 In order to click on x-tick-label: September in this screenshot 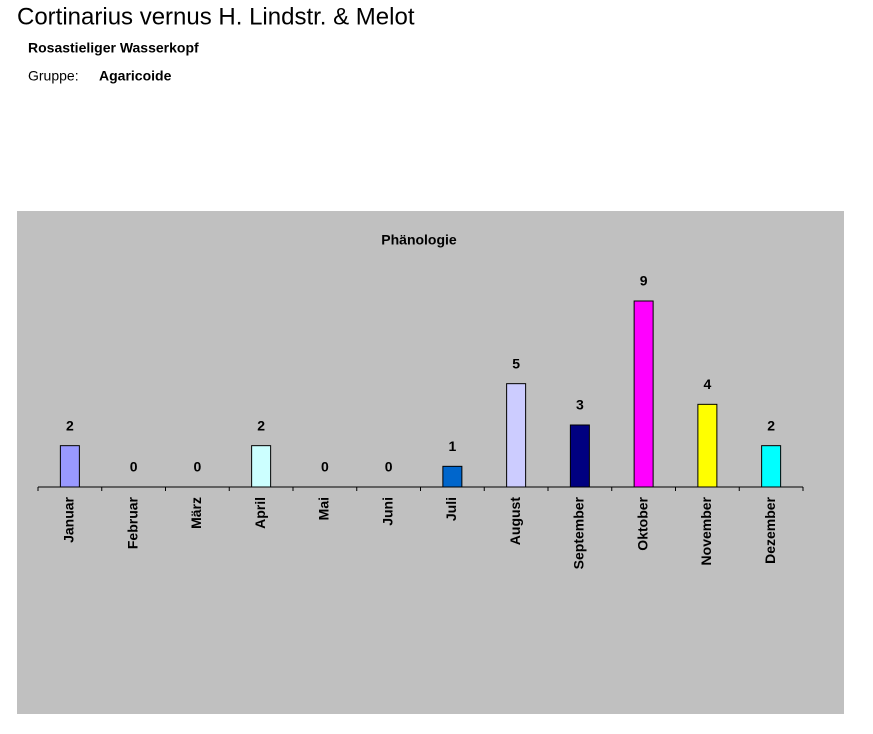, I will do `click(579, 532)`.